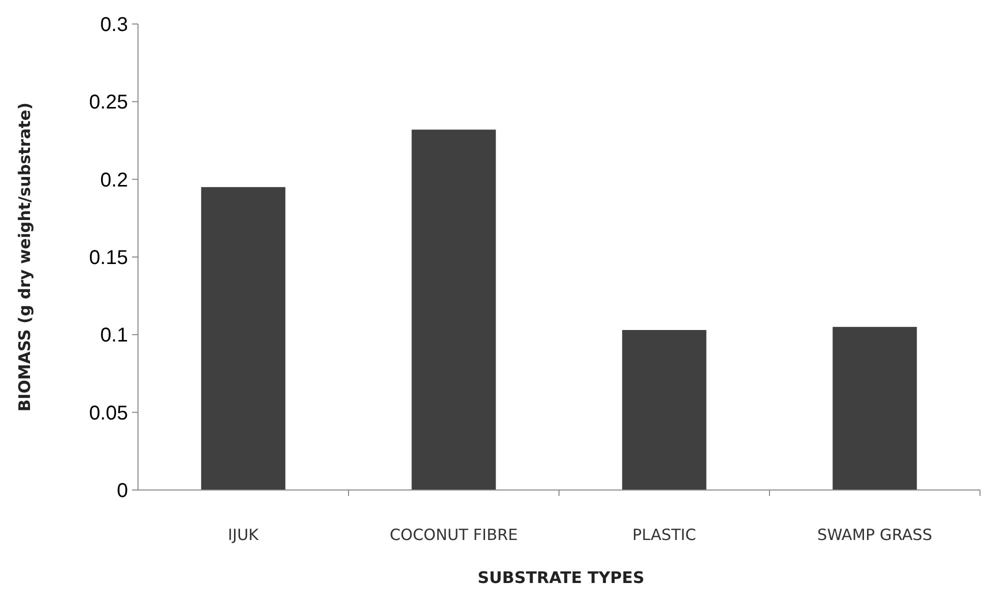  Describe the element at coordinates (24, 257) in the screenshot. I see `y-axis-title: BIOMASS (g dry weight/substrate)` at that location.